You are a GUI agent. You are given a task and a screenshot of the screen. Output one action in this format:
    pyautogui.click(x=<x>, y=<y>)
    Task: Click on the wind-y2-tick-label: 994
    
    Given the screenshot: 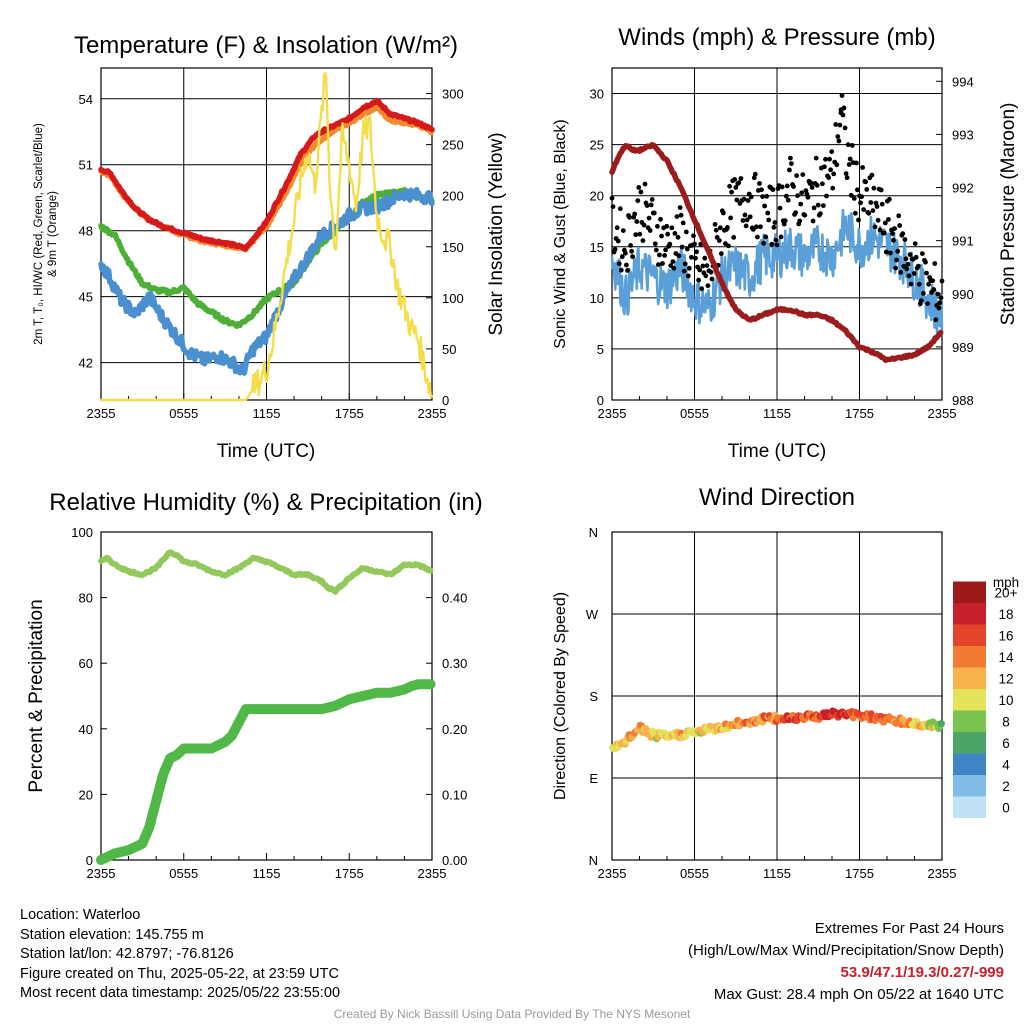 What is the action you would take?
    pyautogui.click(x=963, y=81)
    